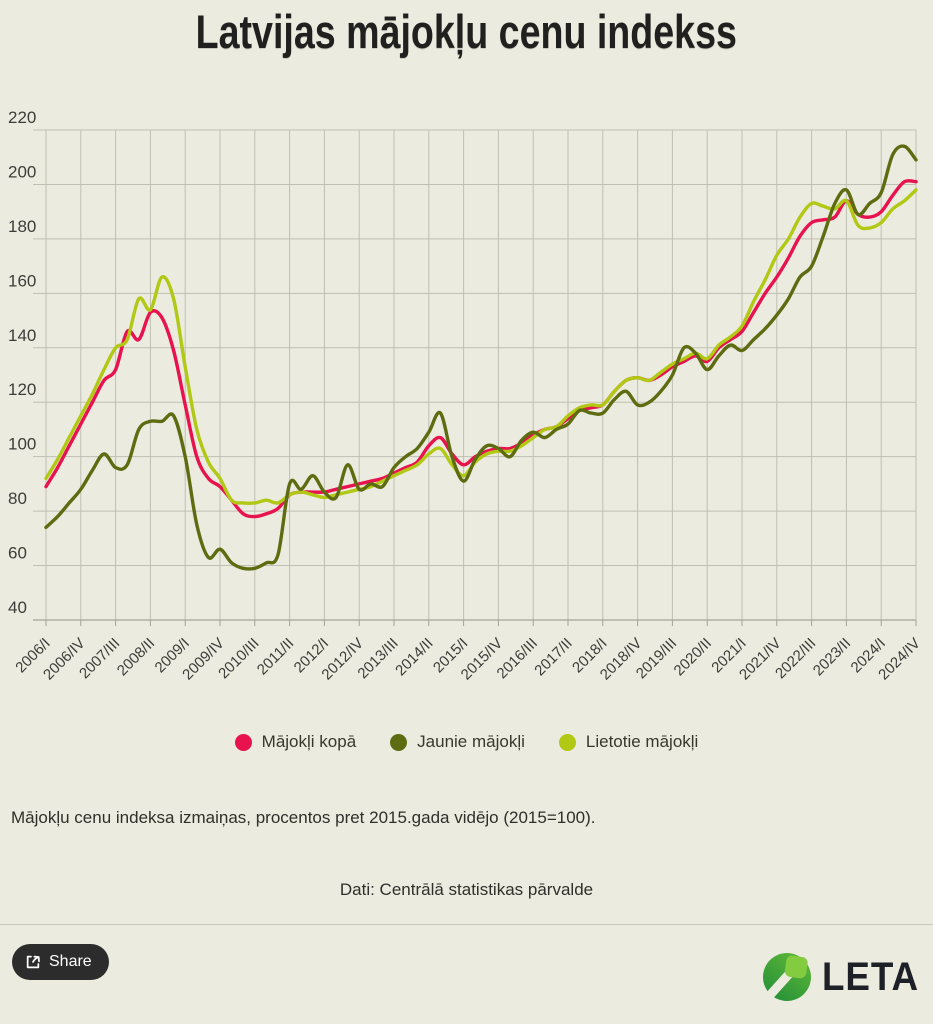 The height and width of the screenshot is (1024, 933). Describe the element at coordinates (414, 657) in the screenshot. I see `x-axis-label: 2014/II` at that location.